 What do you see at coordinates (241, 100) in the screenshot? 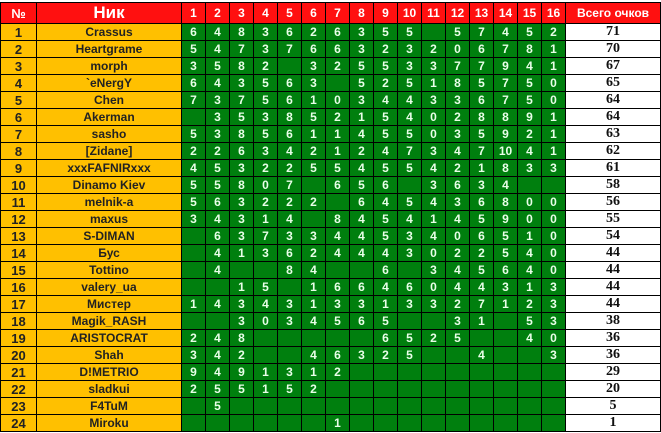
I see `score-cell-round-3: 7` at bounding box center [241, 100].